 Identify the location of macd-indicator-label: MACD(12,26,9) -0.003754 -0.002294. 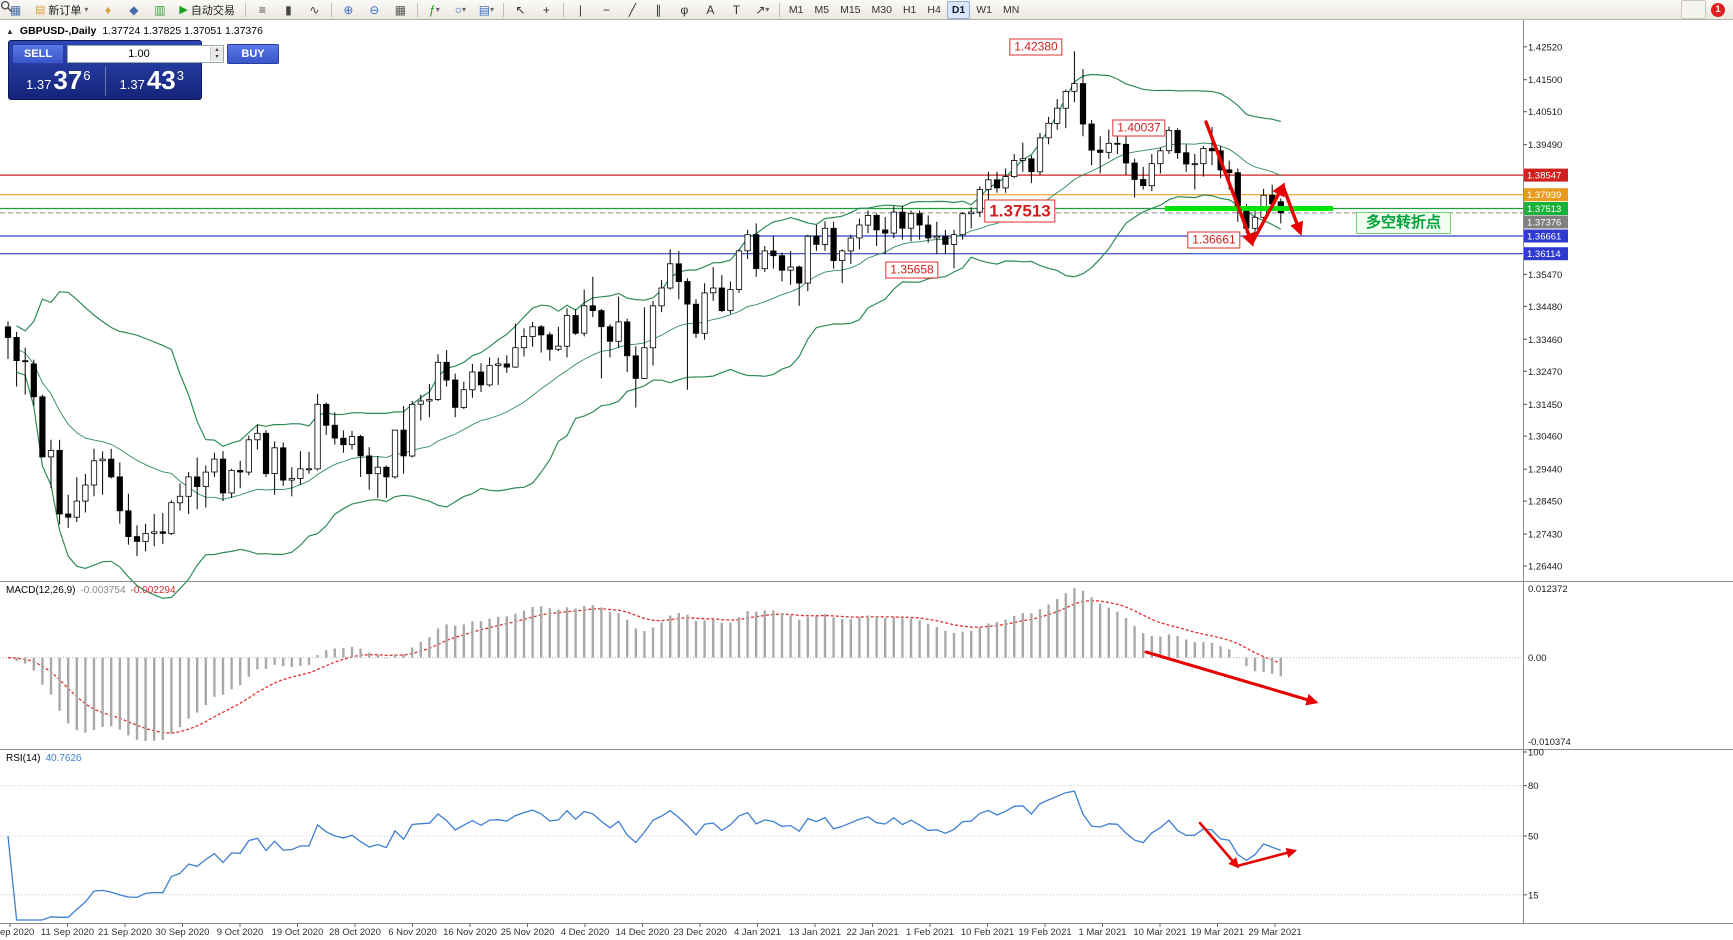
(91, 590).